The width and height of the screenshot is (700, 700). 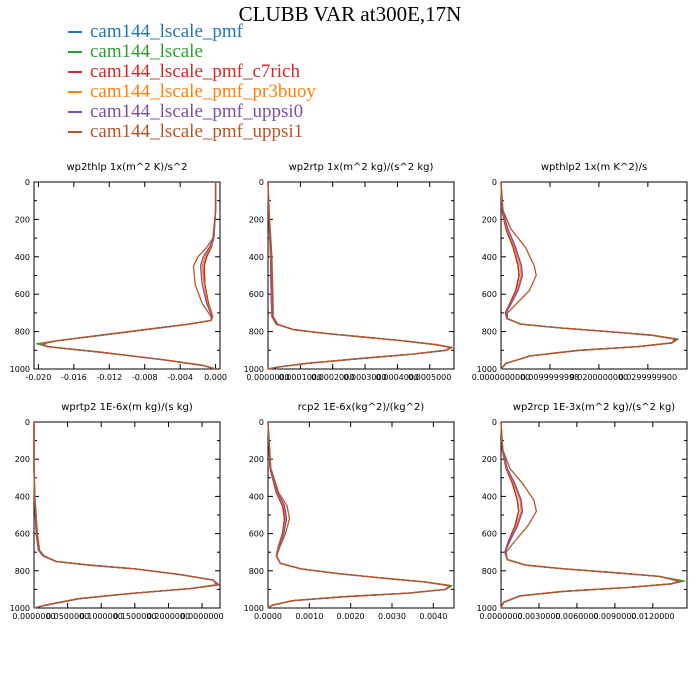 What do you see at coordinates (195, 71) in the screenshot?
I see `legend-label: cam144_lscale_pmf_c7rich` at bounding box center [195, 71].